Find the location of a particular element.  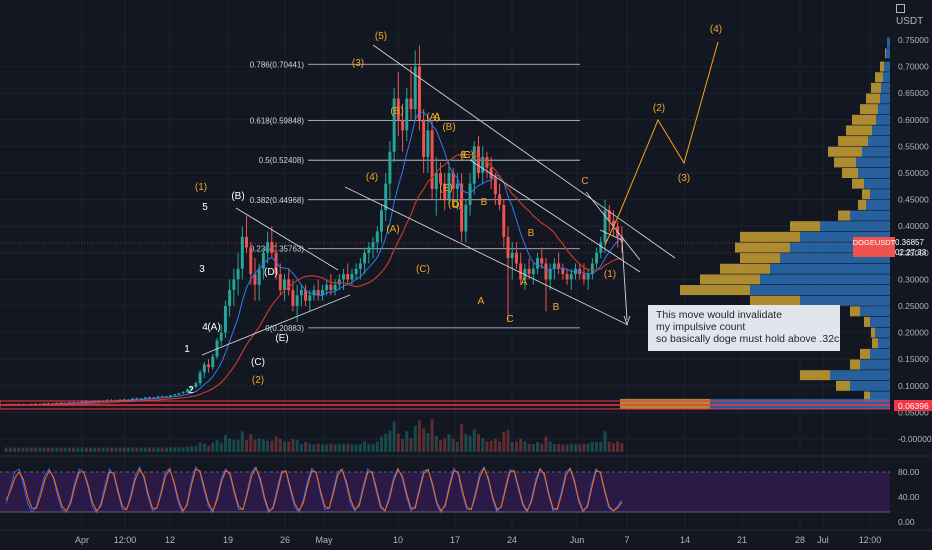

price-tick-label: 0.45000 is located at coordinates (913, 200).